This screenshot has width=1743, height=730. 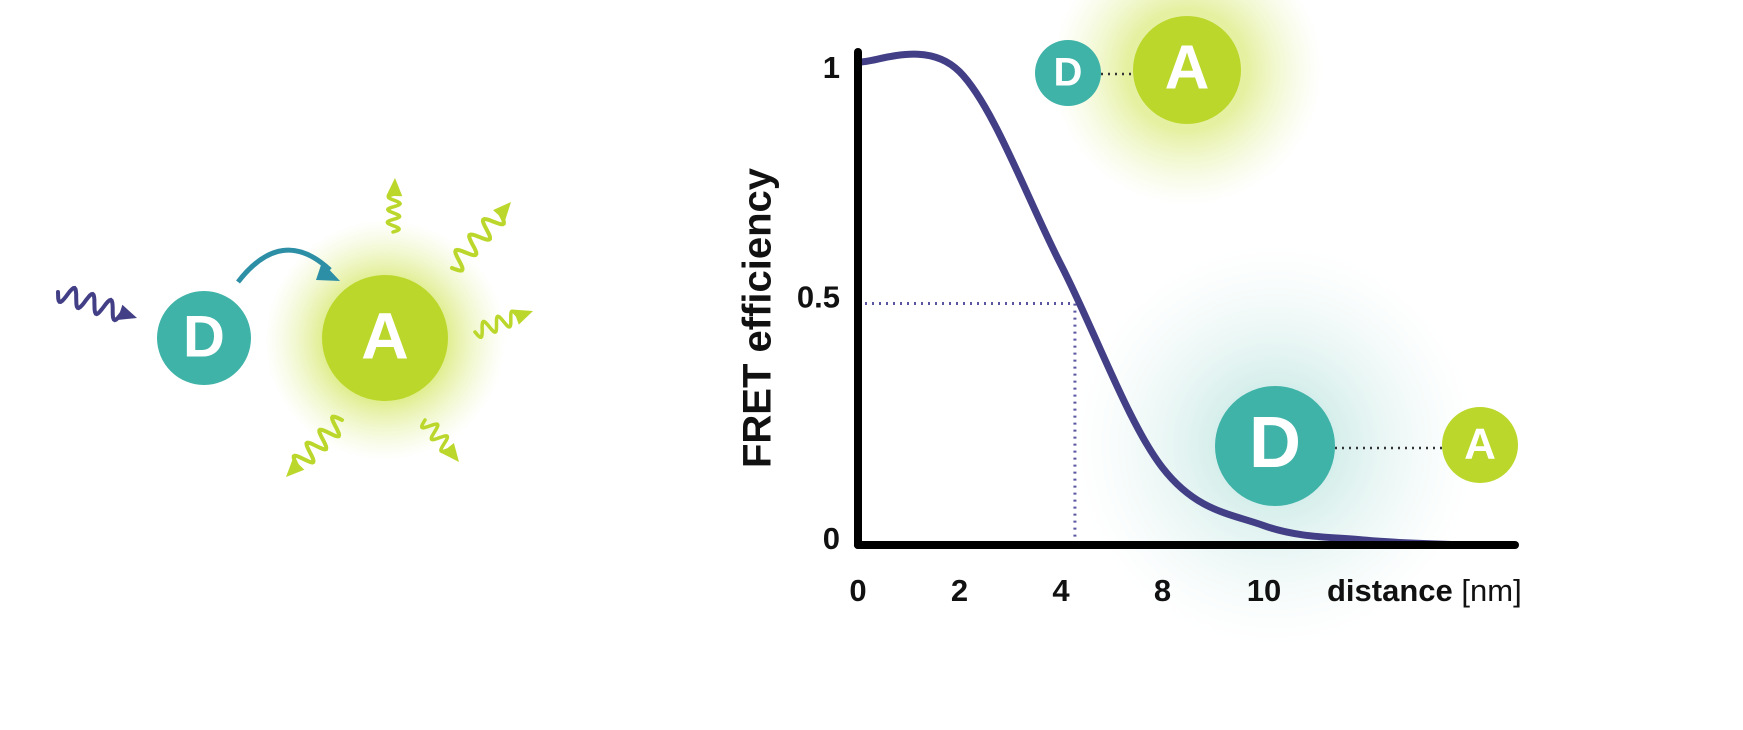 I want to click on x-tick-label: 0, so click(x=857, y=590).